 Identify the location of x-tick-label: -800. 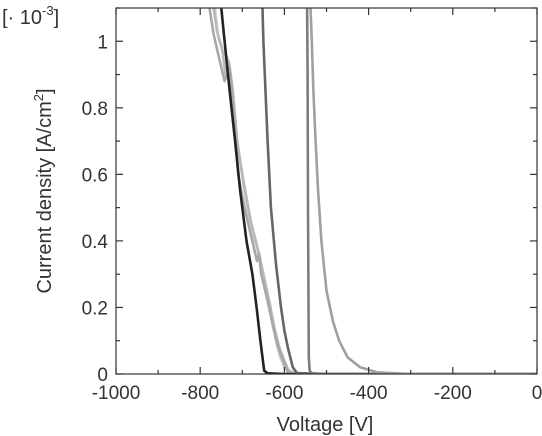
(200, 393).